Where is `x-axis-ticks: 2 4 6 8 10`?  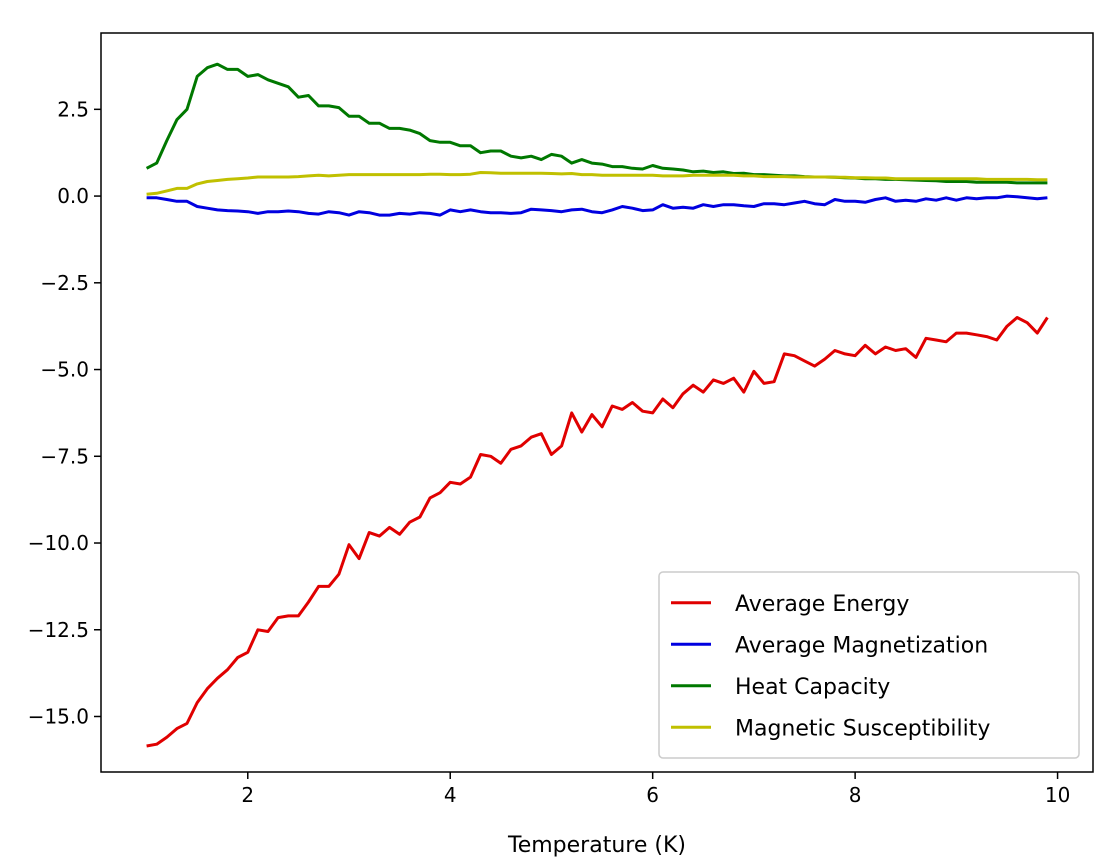 x-axis-ticks: 2 4 6 8 10 is located at coordinates (655, 789).